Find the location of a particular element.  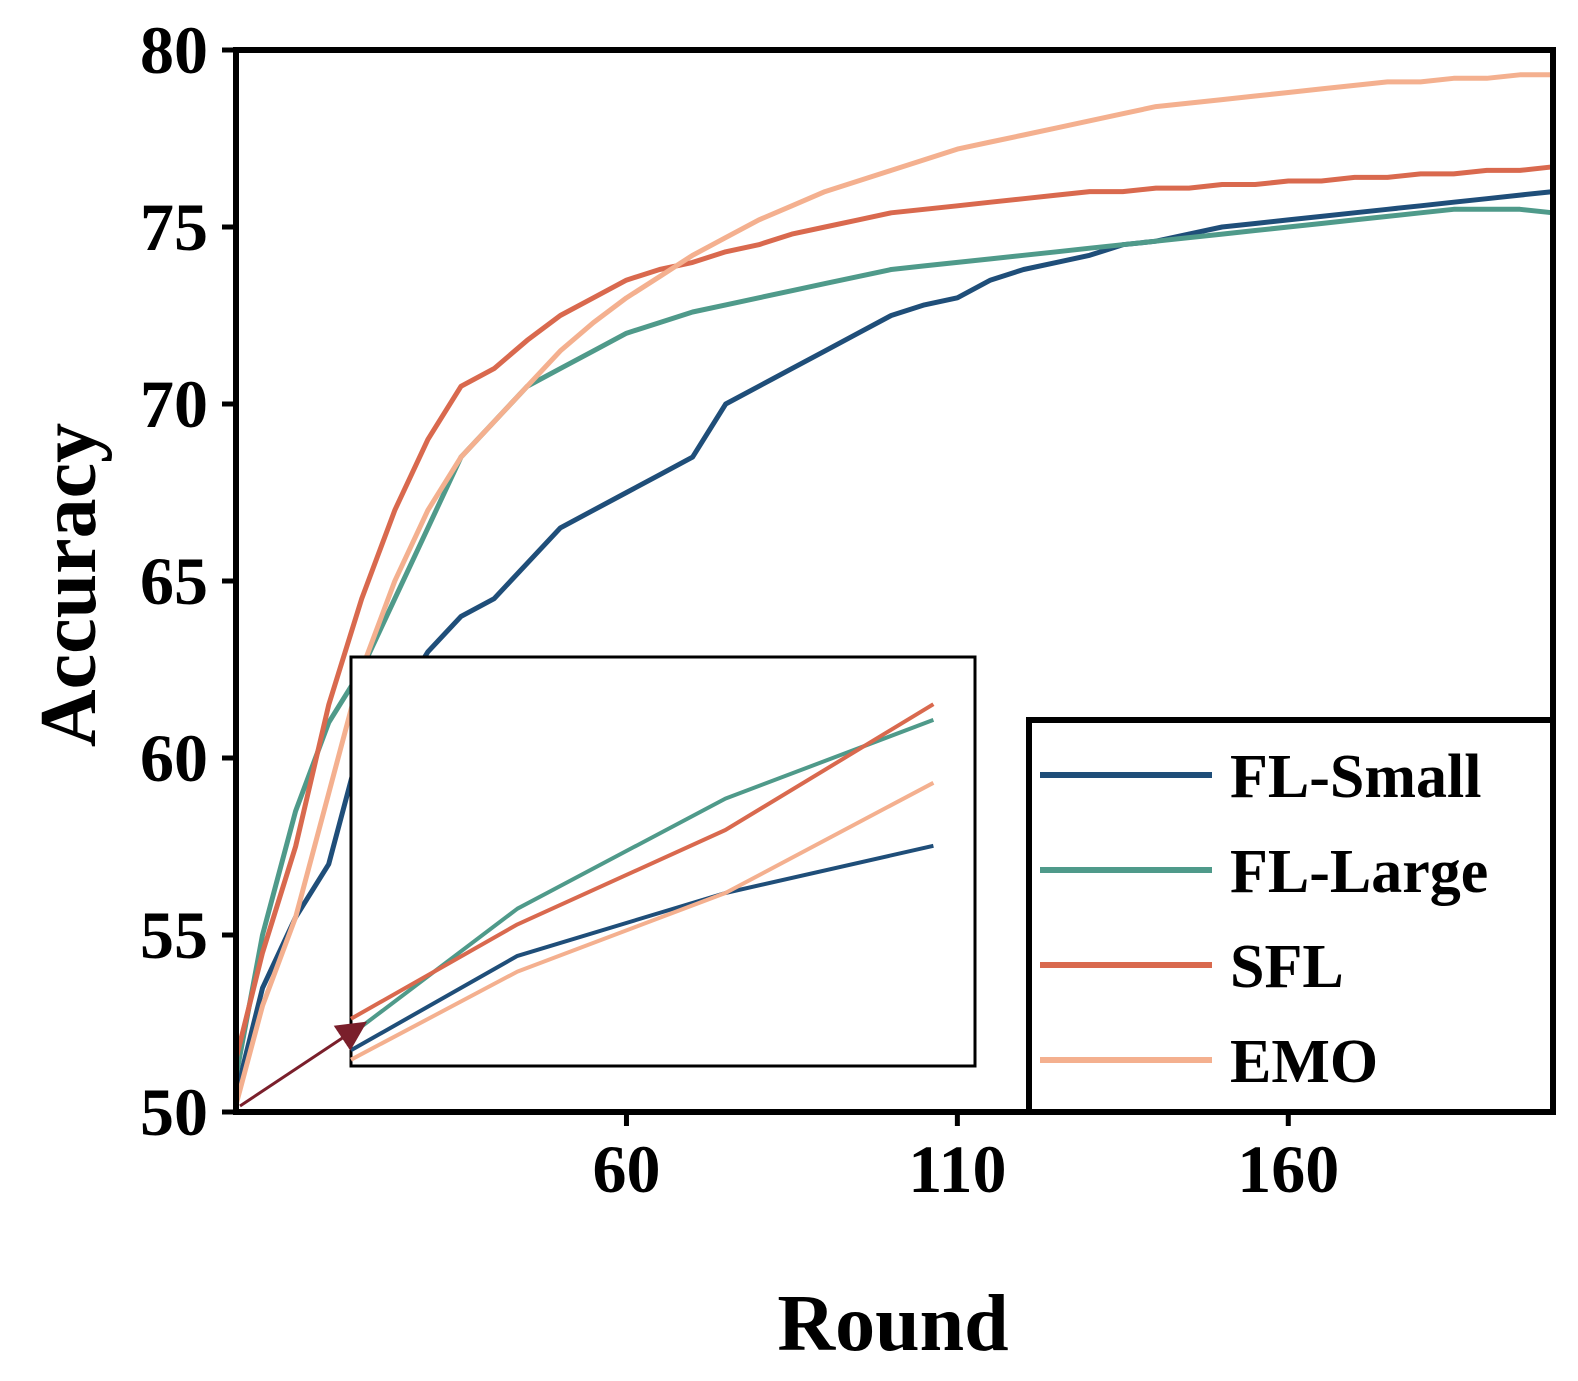

inset-frame is located at coordinates (663, 861).